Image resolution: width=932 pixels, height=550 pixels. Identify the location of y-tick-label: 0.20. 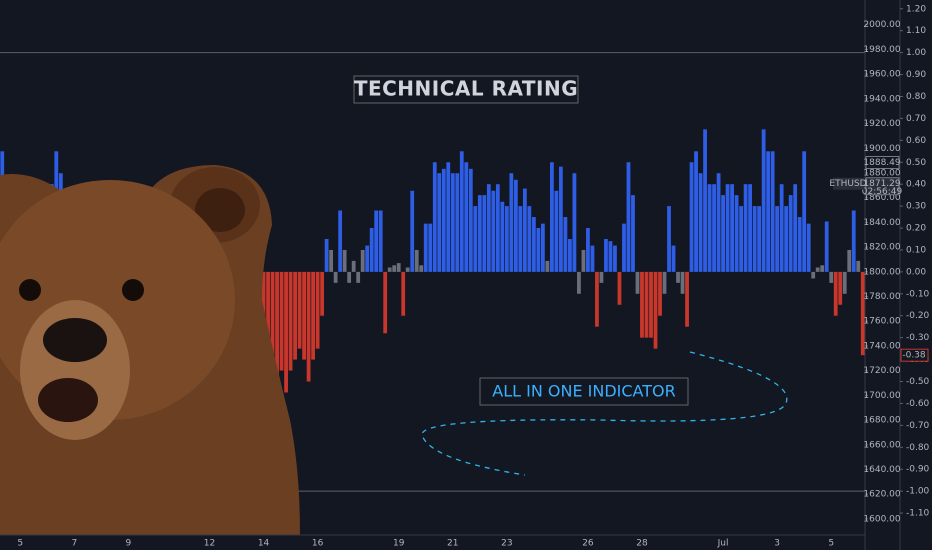
(916, 229).